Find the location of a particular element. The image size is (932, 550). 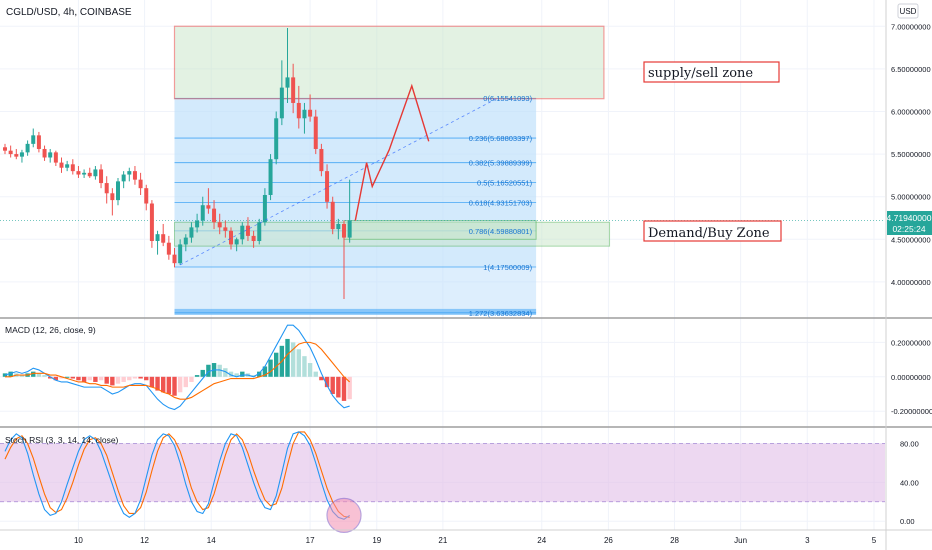

demand-label-box is located at coordinates (712, 231).